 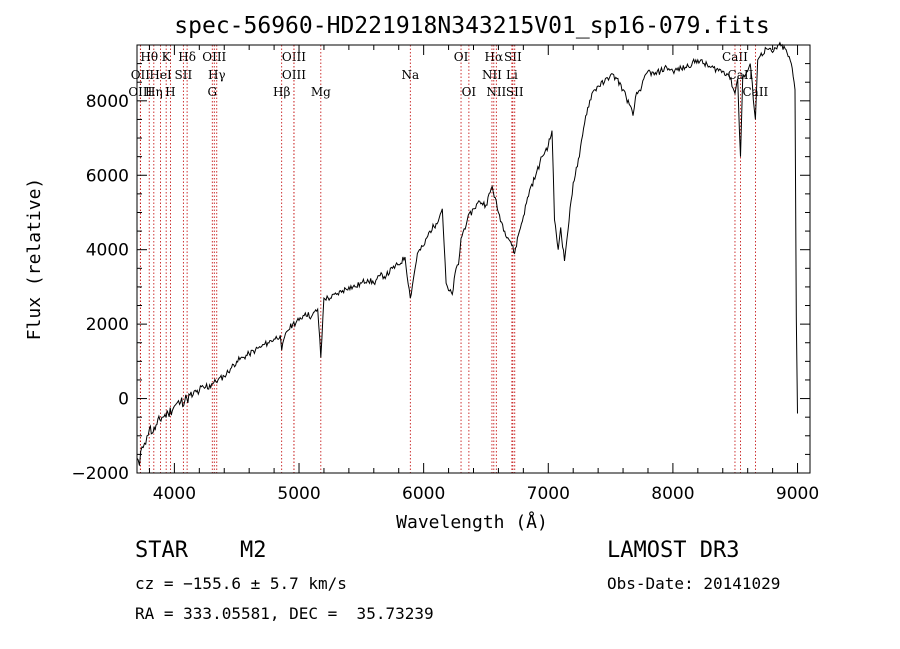 What do you see at coordinates (107, 102) in the screenshot?
I see `y-tick-label-8000: 8000` at bounding box center [107, 102].